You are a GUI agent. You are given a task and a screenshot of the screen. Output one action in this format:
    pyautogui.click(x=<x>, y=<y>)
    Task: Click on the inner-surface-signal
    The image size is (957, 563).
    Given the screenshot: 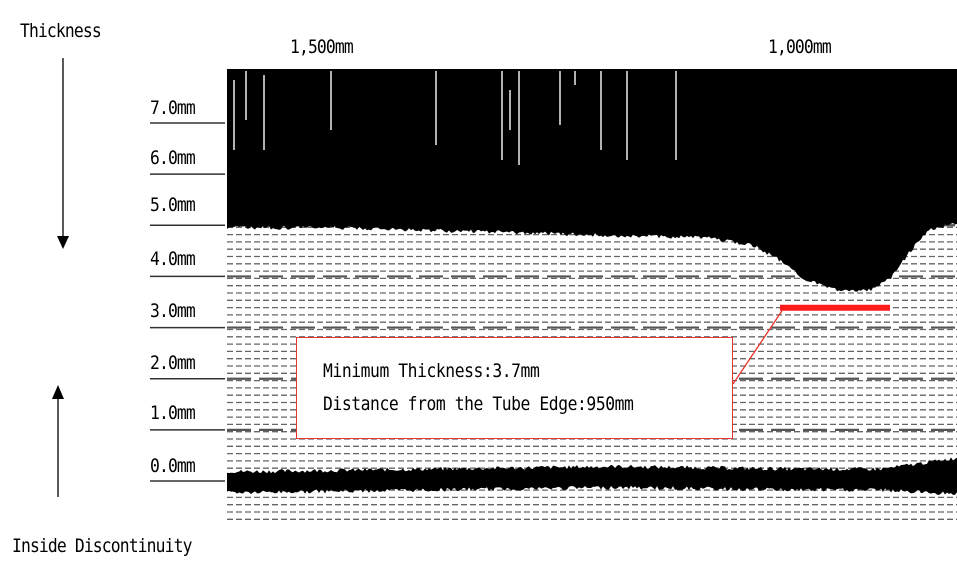 What is the action you would take?
    pyautogui.click(x=592, y=476)
    